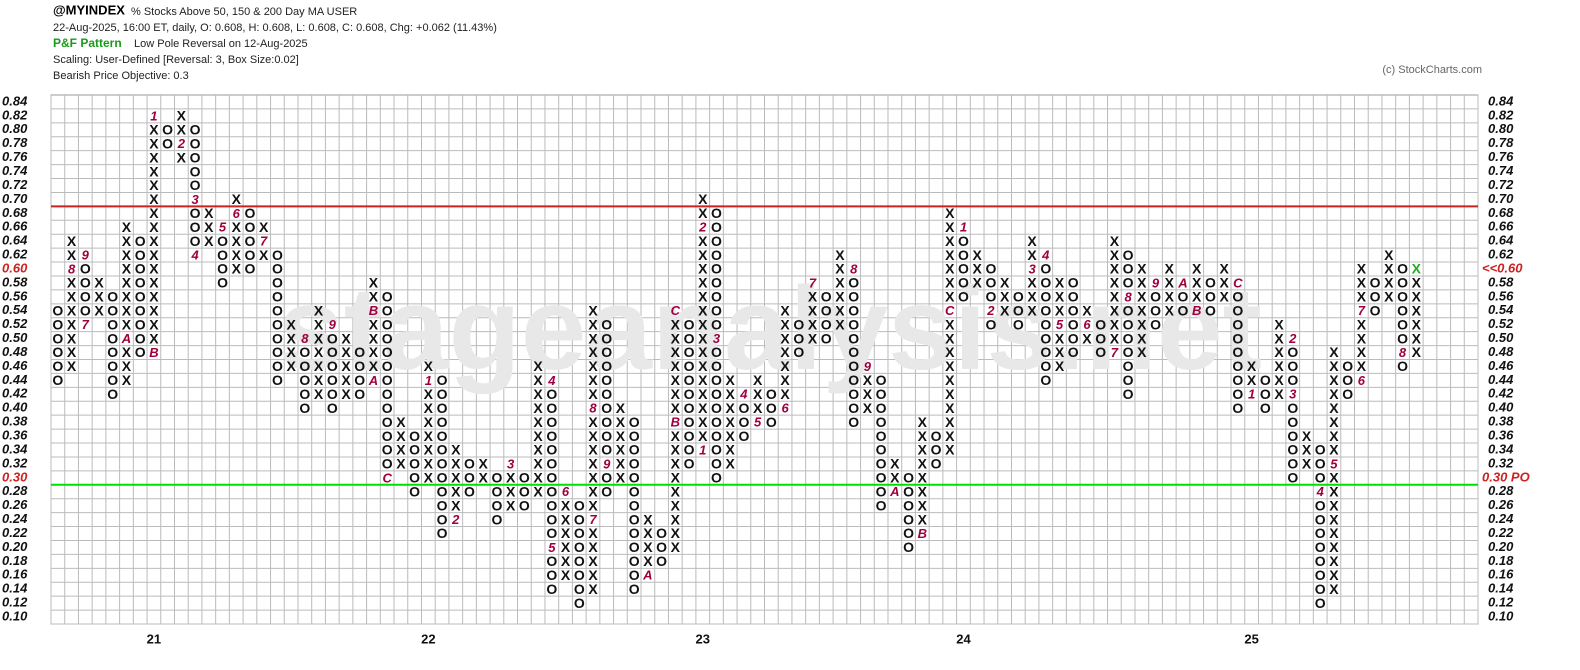  What do you see at coordinates (15, 309) in the screenshot?
I see `y-tick-label: 0.54` at bounding box center [15, 309].